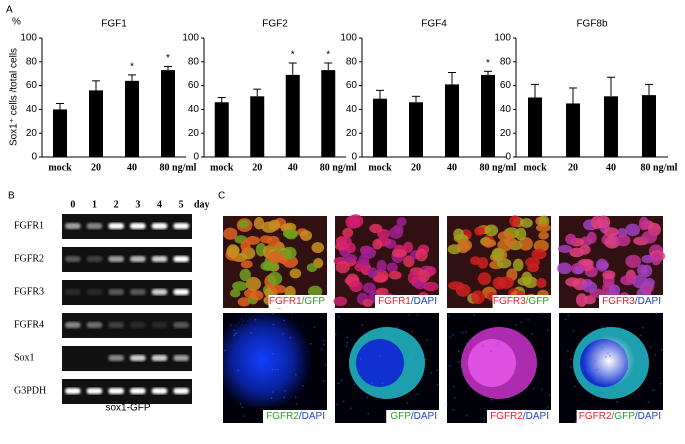  Describe the element at coordinates (30, 390) in the screenshot. I see `gene-label: G3PDH` at that location.